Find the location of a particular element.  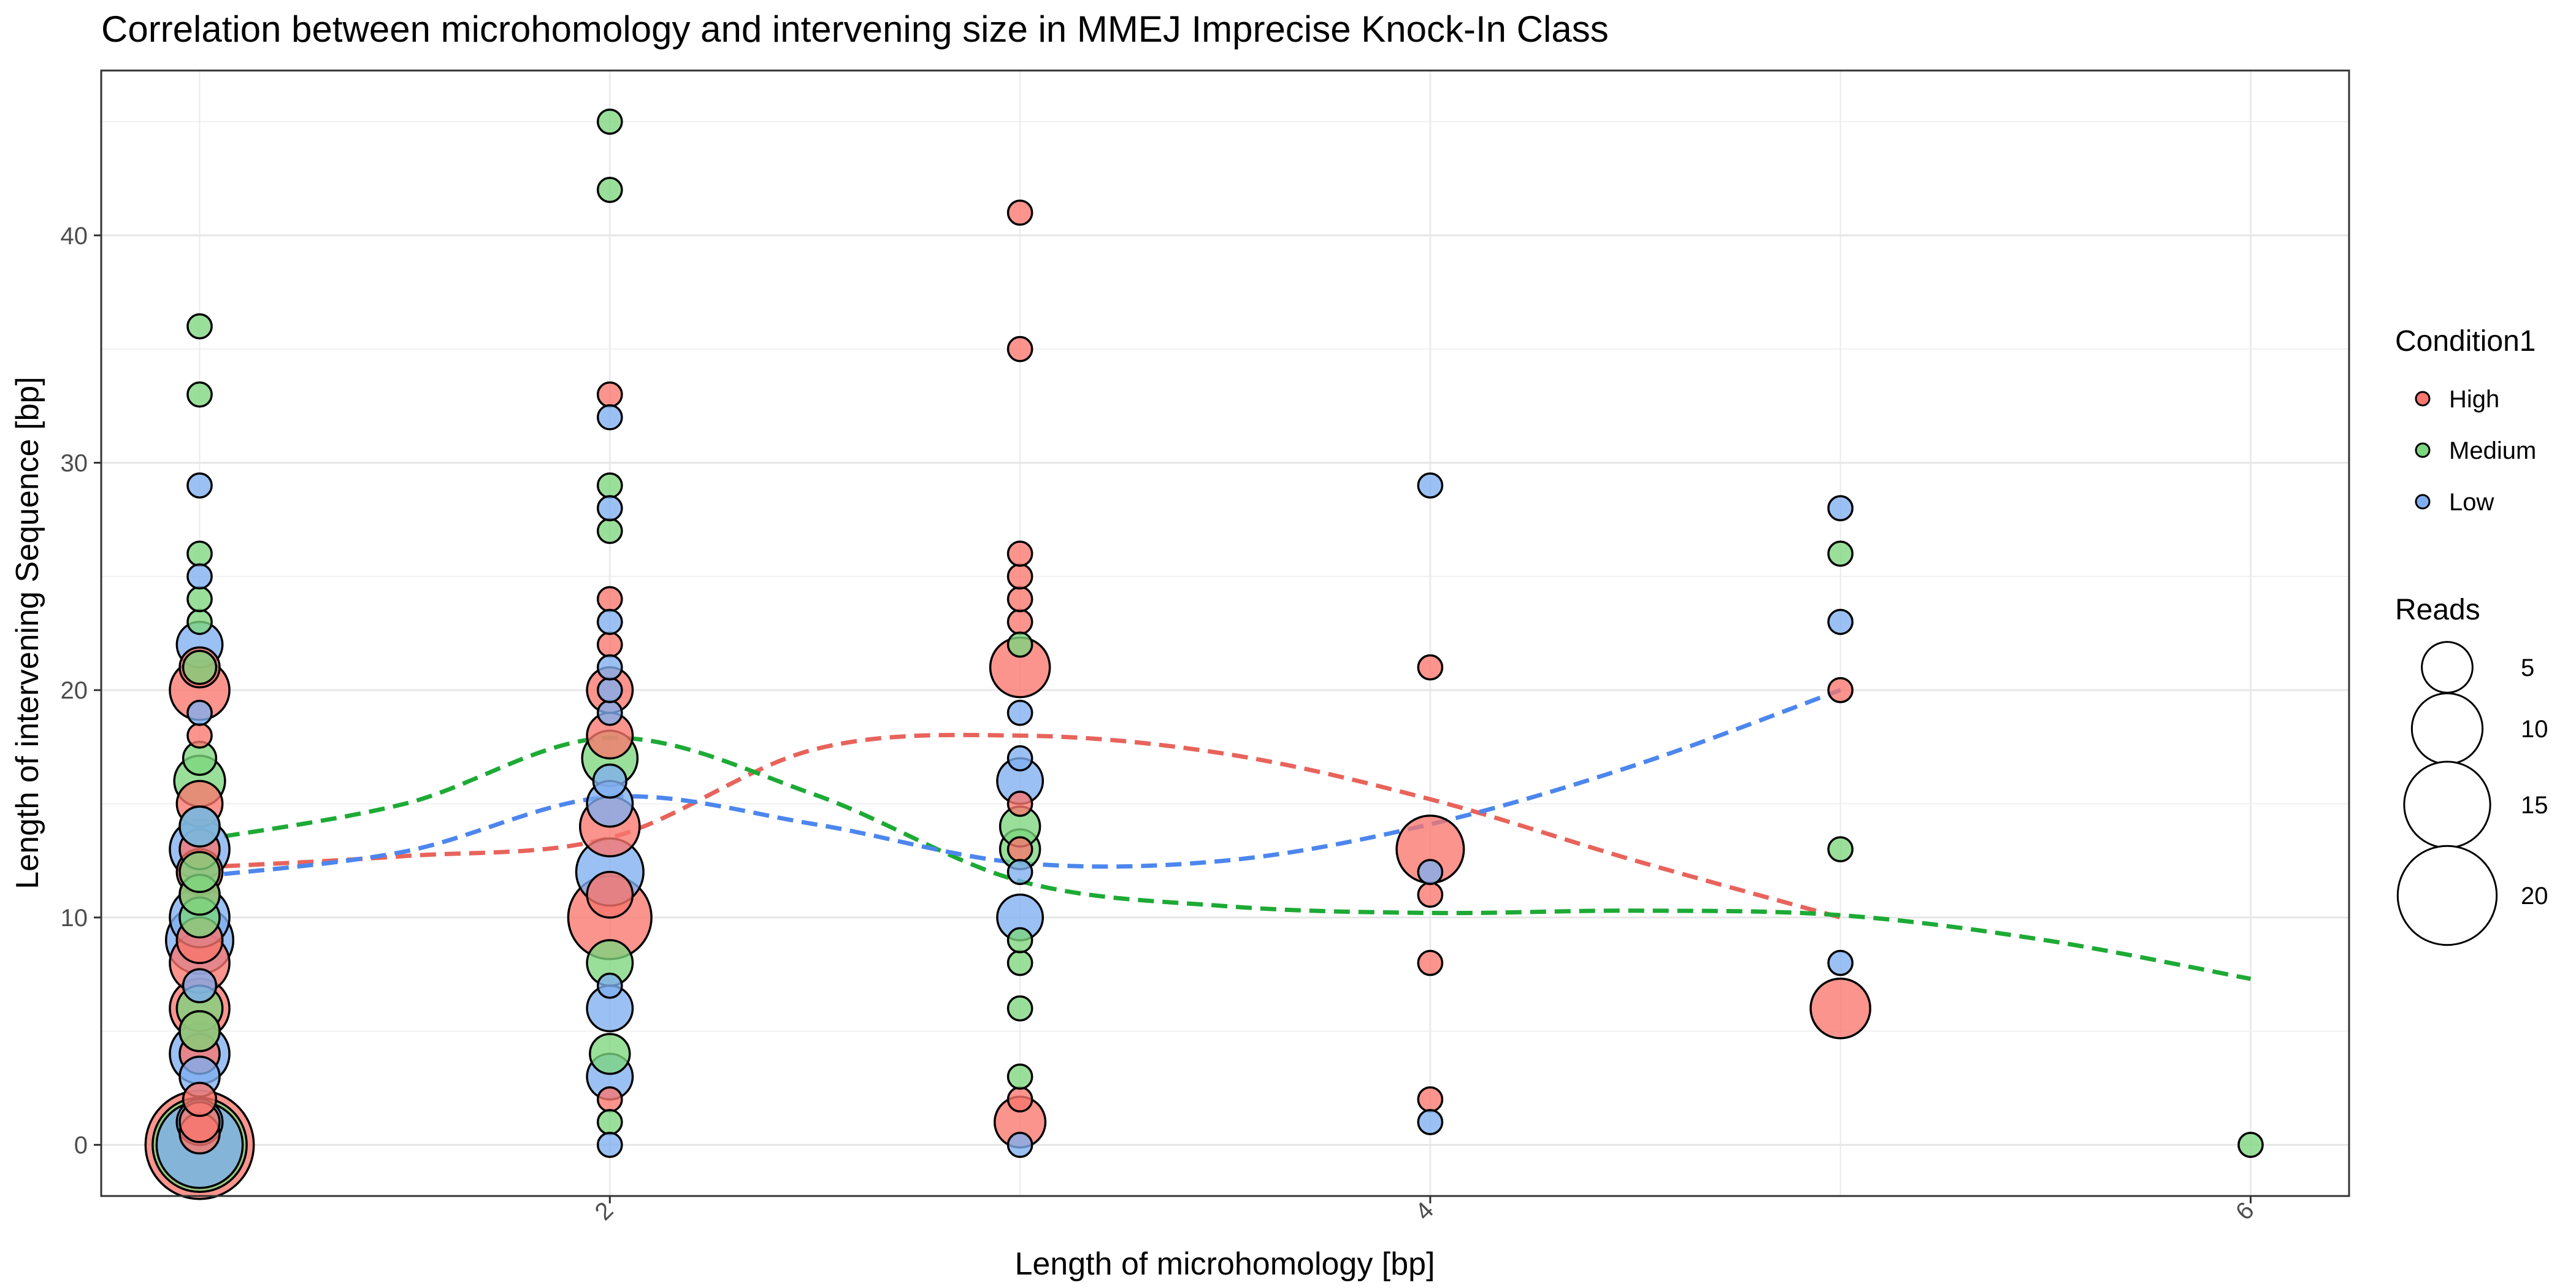

legend-swatch-high is located at coordinates (2423, 399).